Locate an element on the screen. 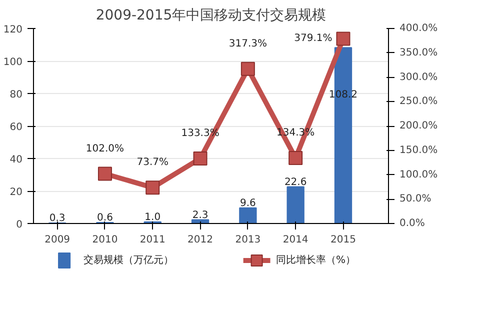  y2-tick-label: 400.0% is located at coordinates (419, 28).